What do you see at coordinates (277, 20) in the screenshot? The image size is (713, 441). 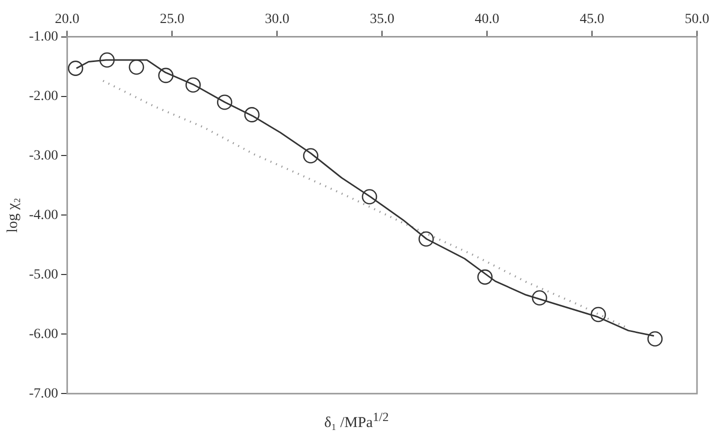 I see `x-tick-label: 30.0` at bounding box center [277, 20].